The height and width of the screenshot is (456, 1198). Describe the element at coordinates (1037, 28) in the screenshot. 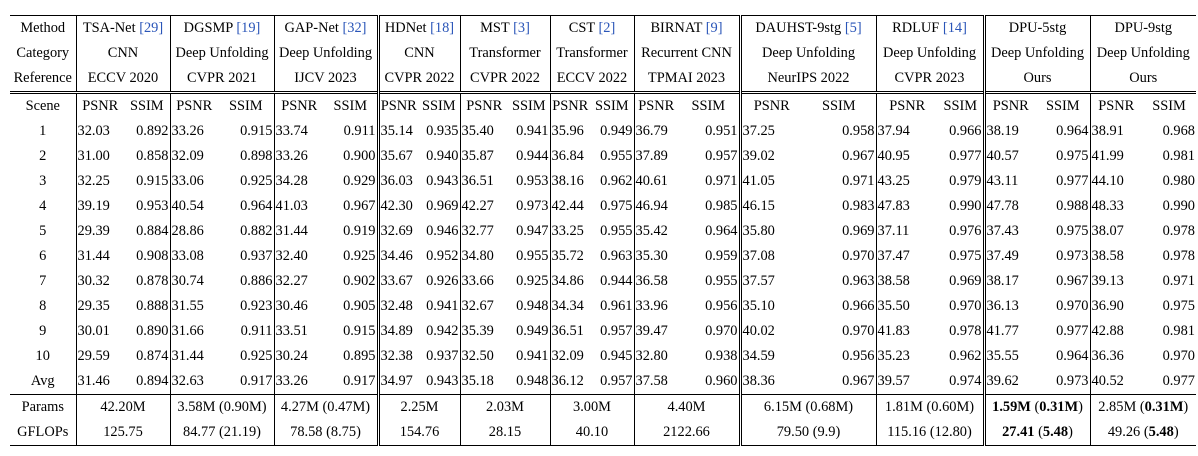

I see `method-name: DPU-5stg` at that location.